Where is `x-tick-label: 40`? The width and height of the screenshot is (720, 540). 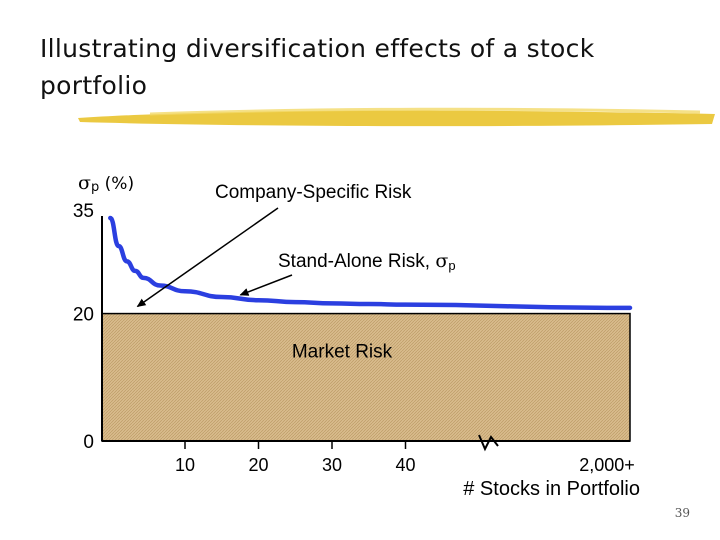
x-tick-label: 40 is located at coordinates (405, 465).